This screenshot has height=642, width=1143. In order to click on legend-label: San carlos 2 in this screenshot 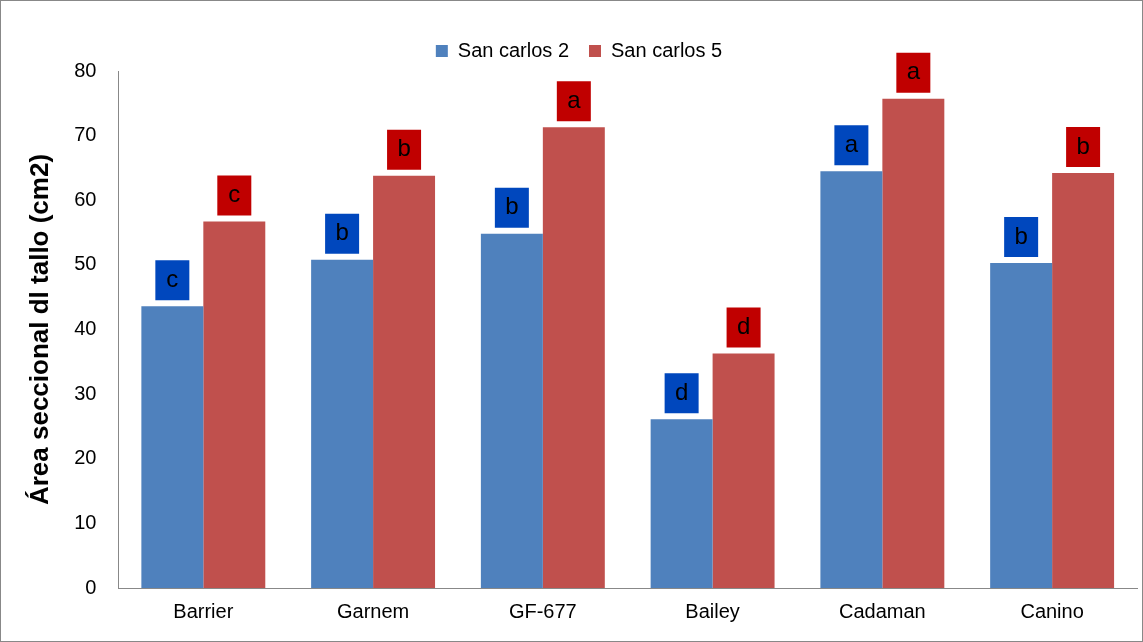, I will do `click(513, 49)`.